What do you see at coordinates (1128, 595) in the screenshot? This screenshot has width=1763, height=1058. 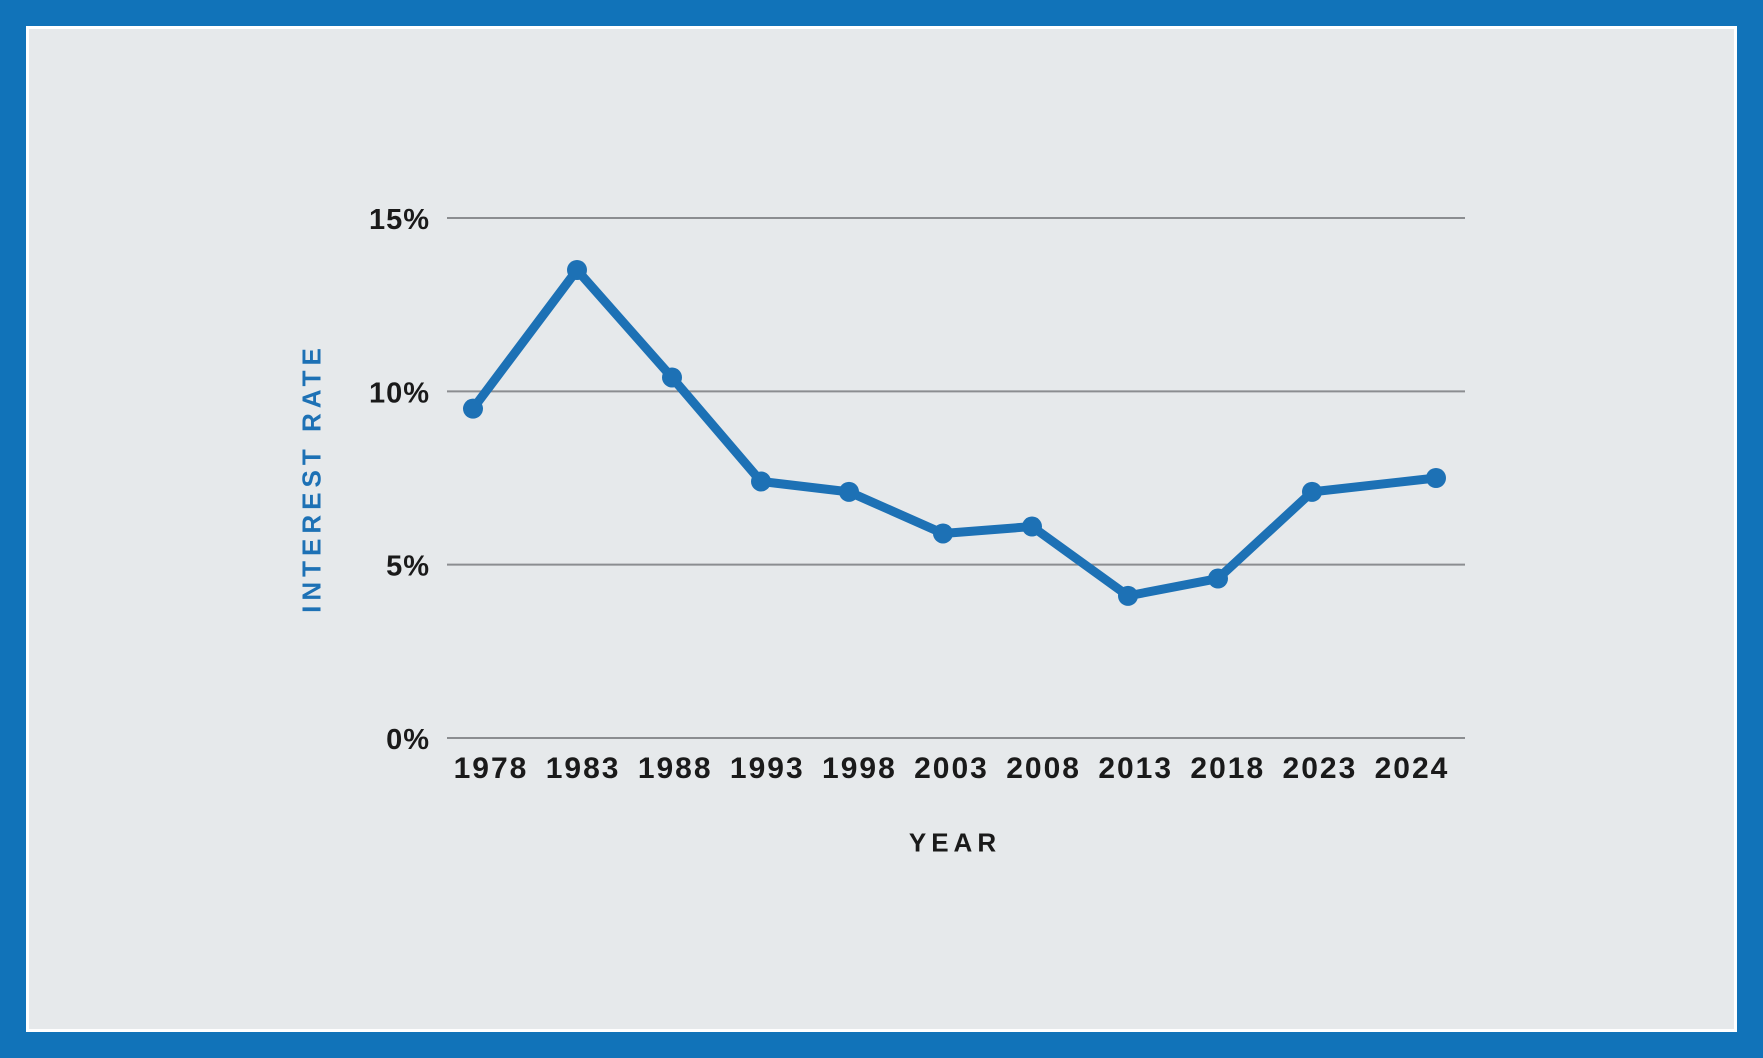 I see `data-point-2013` at bounding box center [1128, 595].